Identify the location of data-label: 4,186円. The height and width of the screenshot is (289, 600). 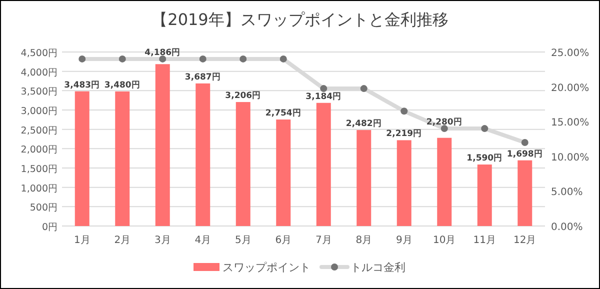
(162, 52).